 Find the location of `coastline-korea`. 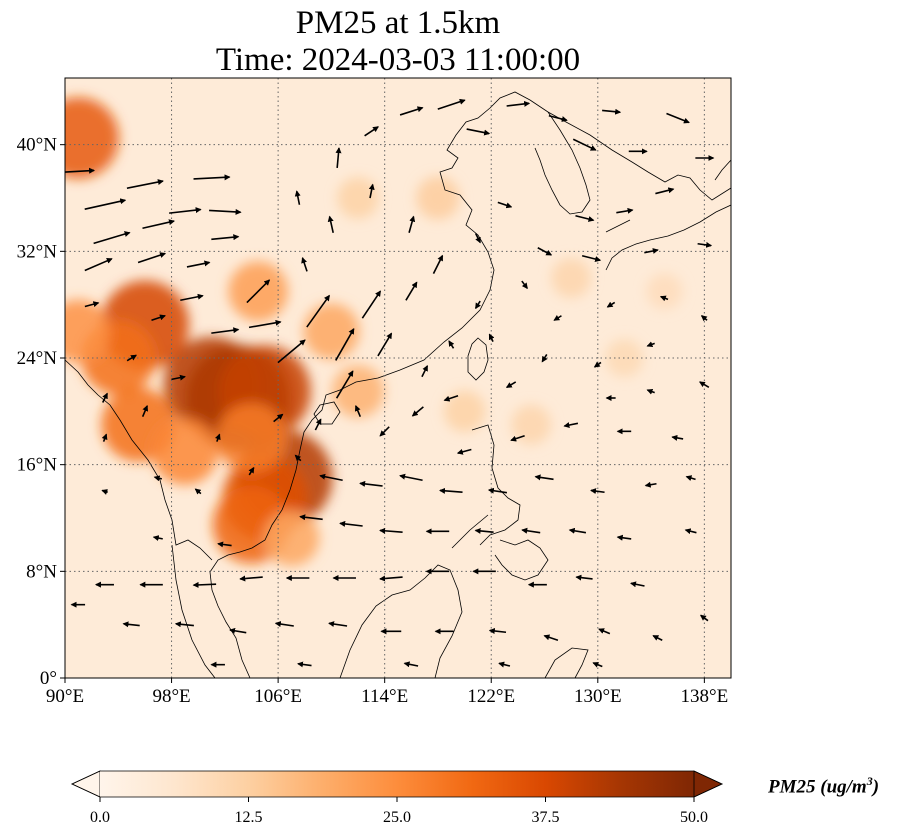

coastline-korea is located at coordinates (562, 163).